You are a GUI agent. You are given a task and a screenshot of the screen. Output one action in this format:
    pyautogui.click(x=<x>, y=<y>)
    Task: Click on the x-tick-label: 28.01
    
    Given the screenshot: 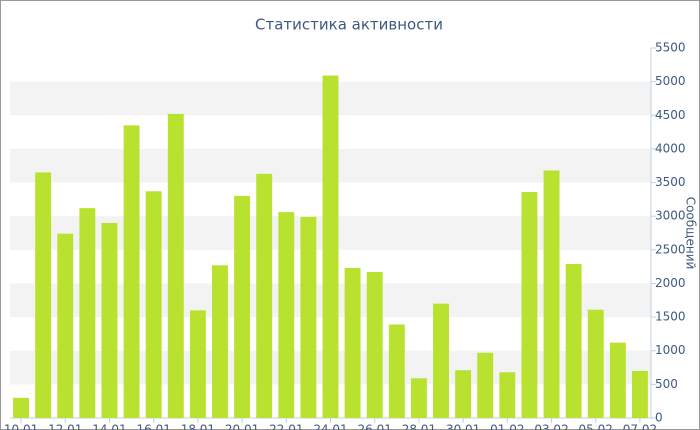 What is the action you would take?
    pyautogui.click(x=419, y=426)
    